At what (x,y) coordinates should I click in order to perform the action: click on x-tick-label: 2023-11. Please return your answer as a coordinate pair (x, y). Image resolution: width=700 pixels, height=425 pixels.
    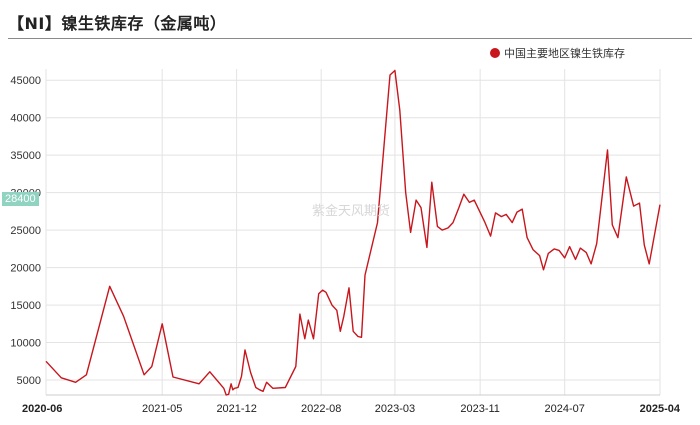
    Looking at the image, I should click on (480, 409).